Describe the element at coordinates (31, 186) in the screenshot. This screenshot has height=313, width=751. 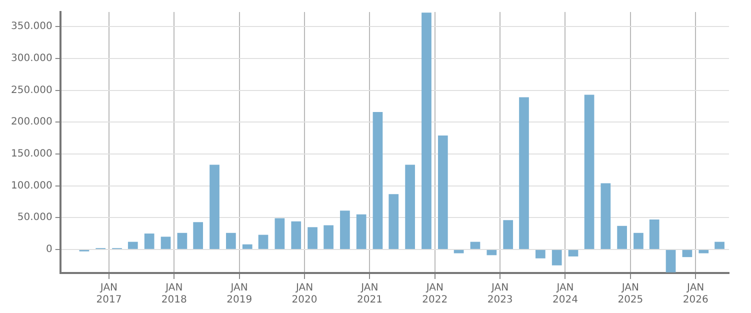
I see `y-tick-label: 100.000` at that location.